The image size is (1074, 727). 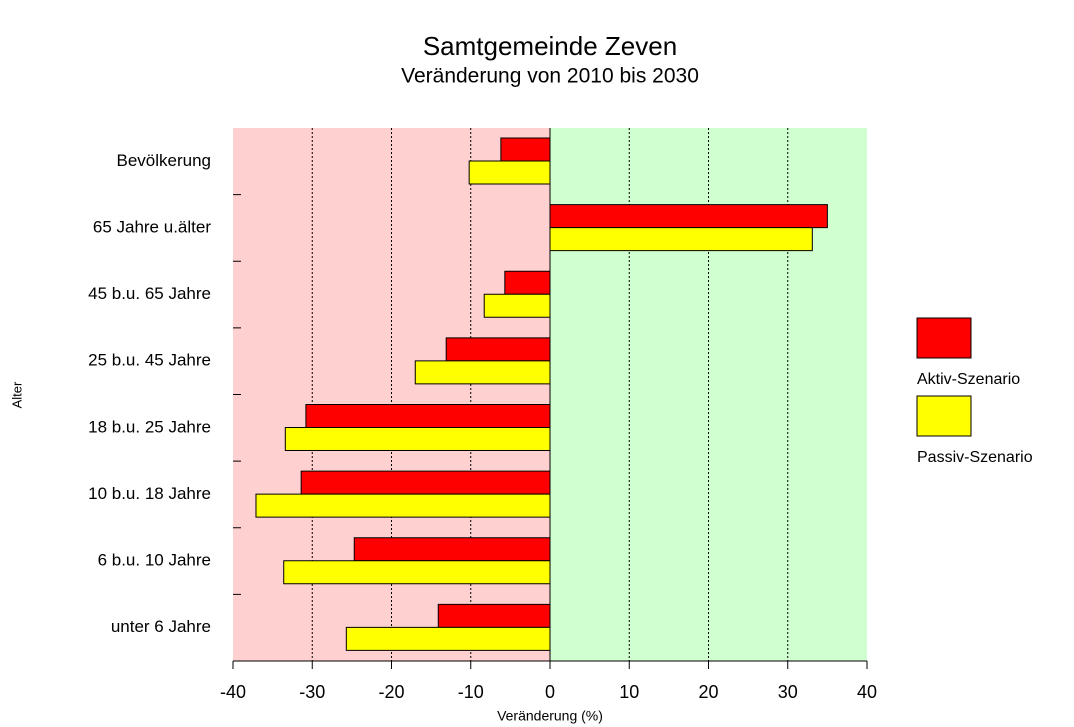 What do you see at coordinates (149, 493) in the screenshot?
I see `y-tick-label: 10 b.u. 18 Jahre` at bounding box center [149, 493].